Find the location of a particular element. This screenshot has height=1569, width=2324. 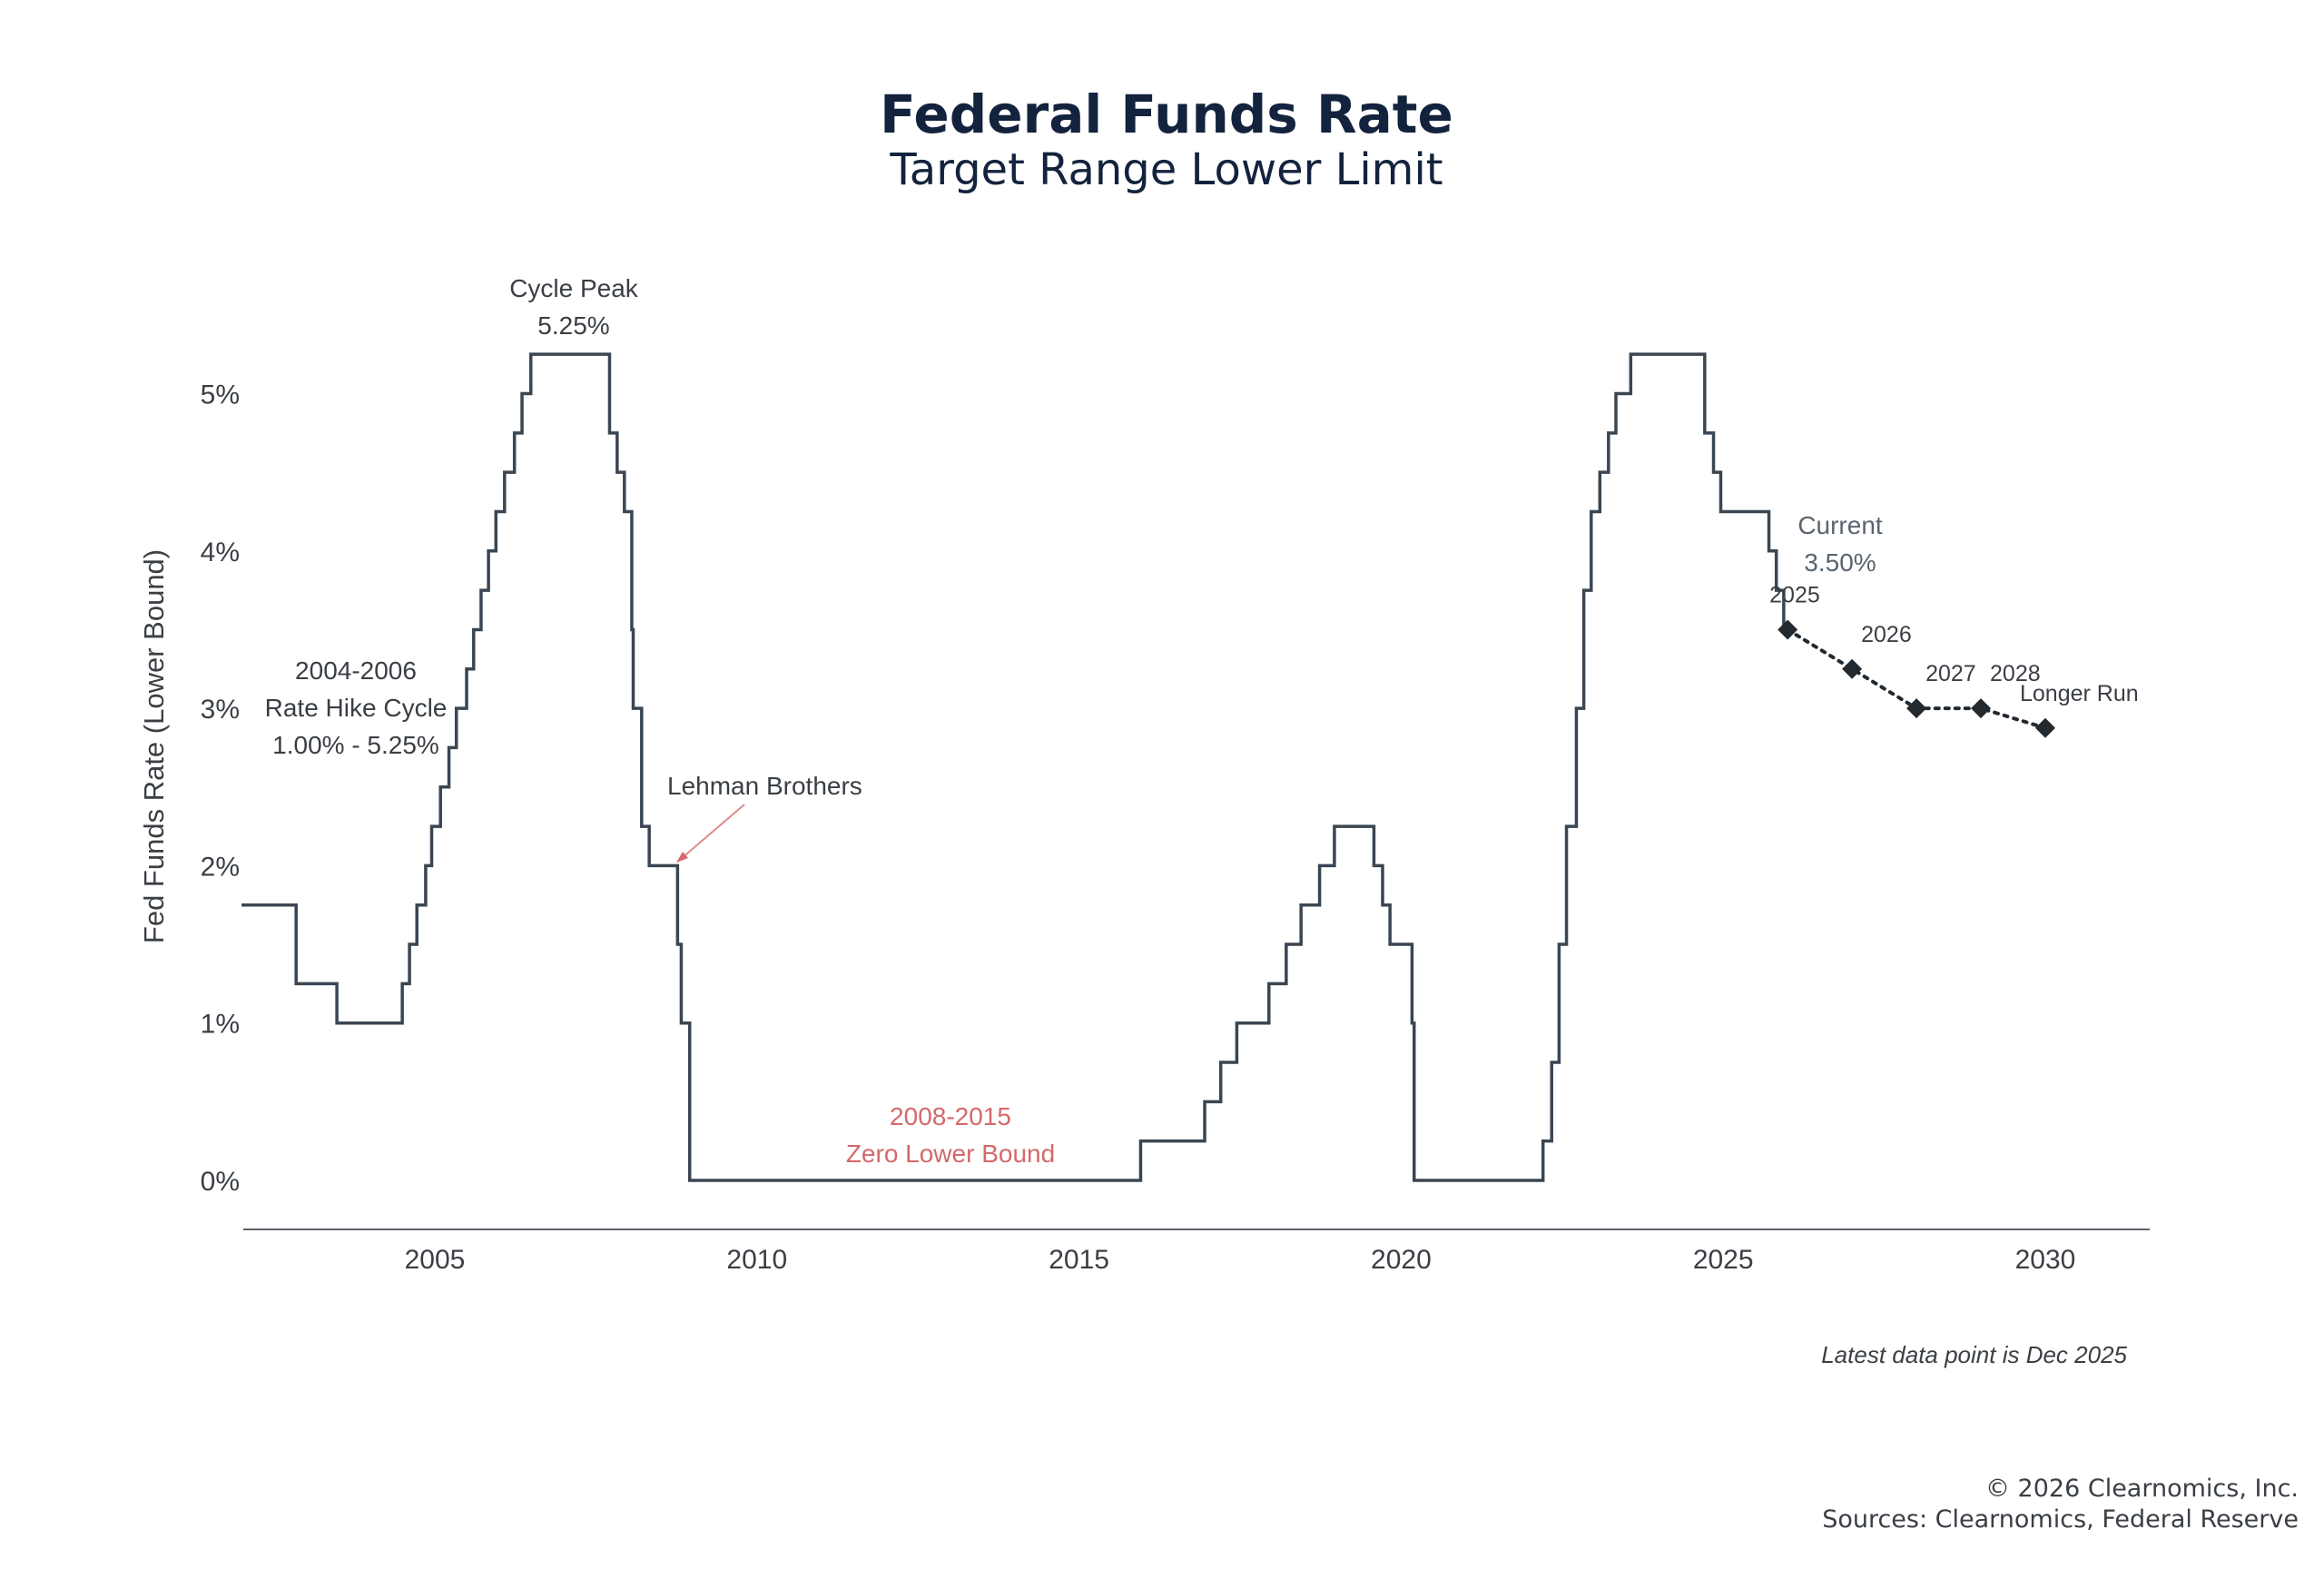

annotation-current-value: 3.50% is located at coordinates (1840, 562).